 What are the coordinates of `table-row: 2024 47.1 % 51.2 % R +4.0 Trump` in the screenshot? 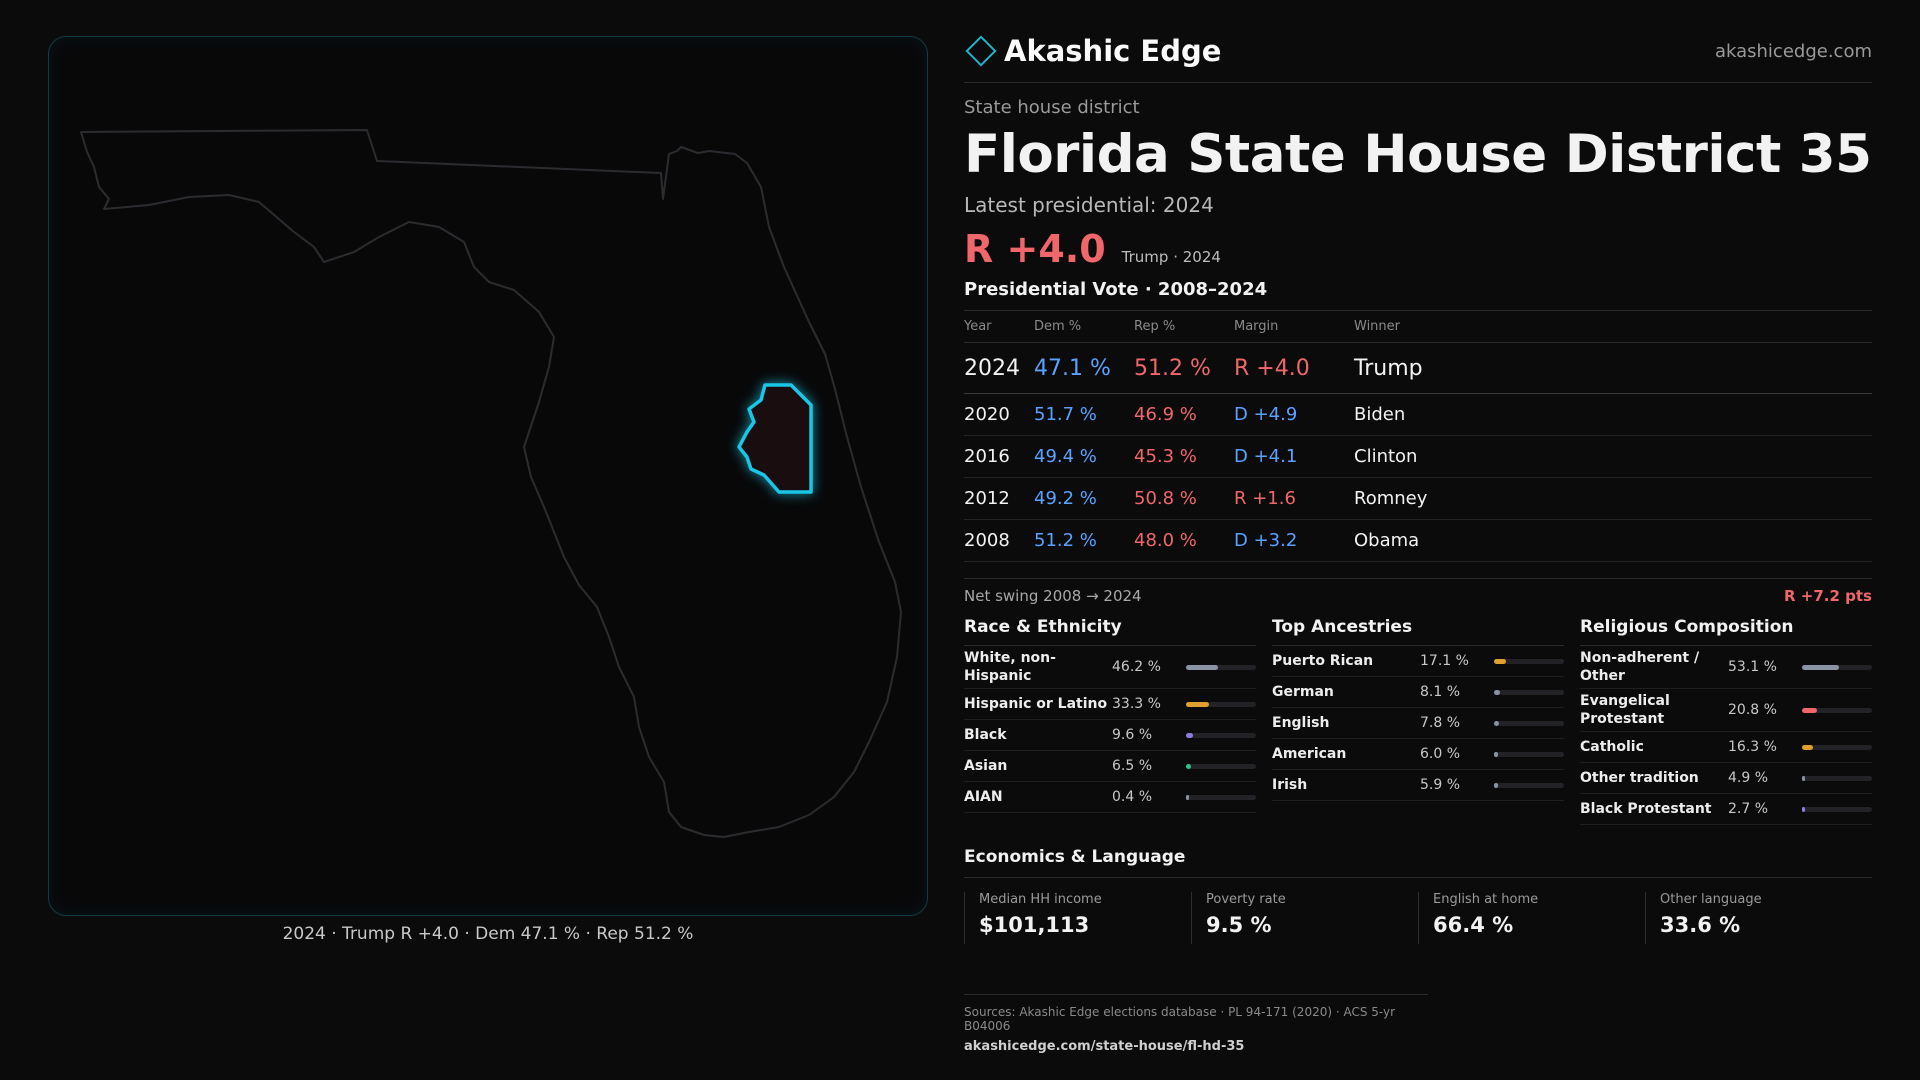 It's located at (1418, 368).